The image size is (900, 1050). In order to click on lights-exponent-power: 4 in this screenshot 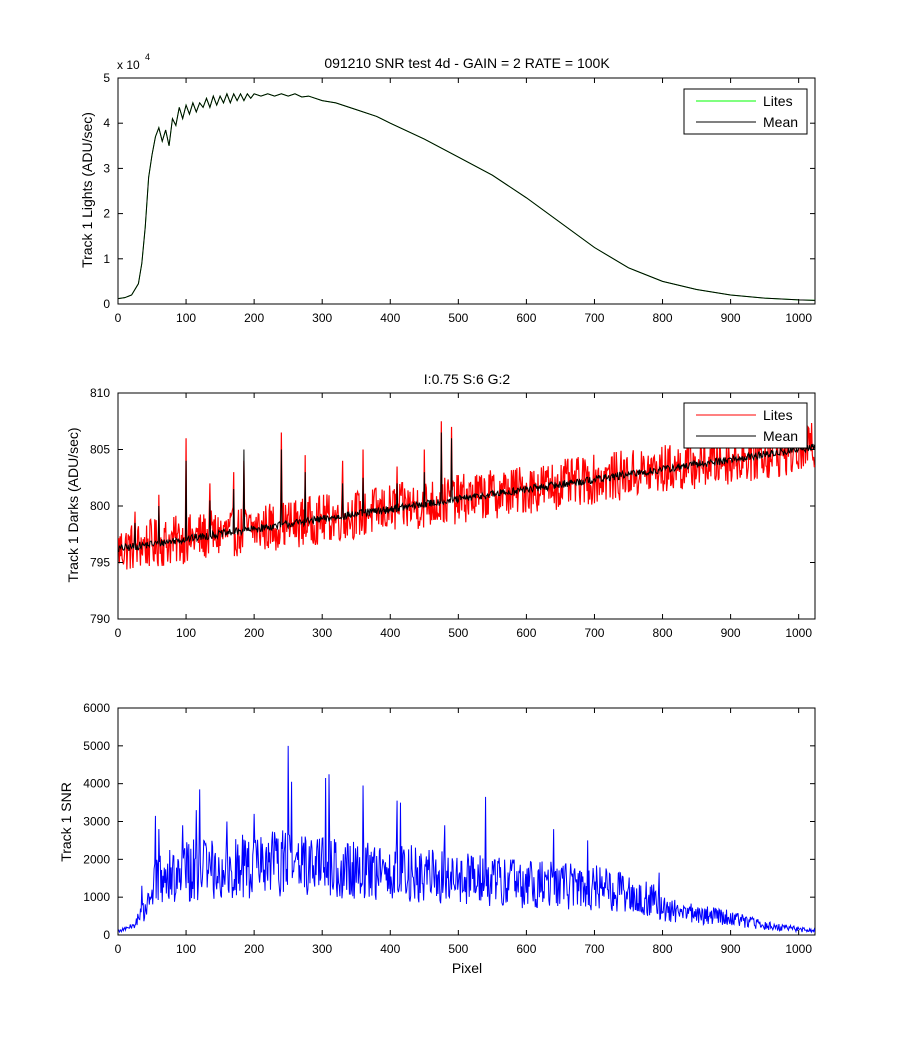, I will do `click(147, 57)`.